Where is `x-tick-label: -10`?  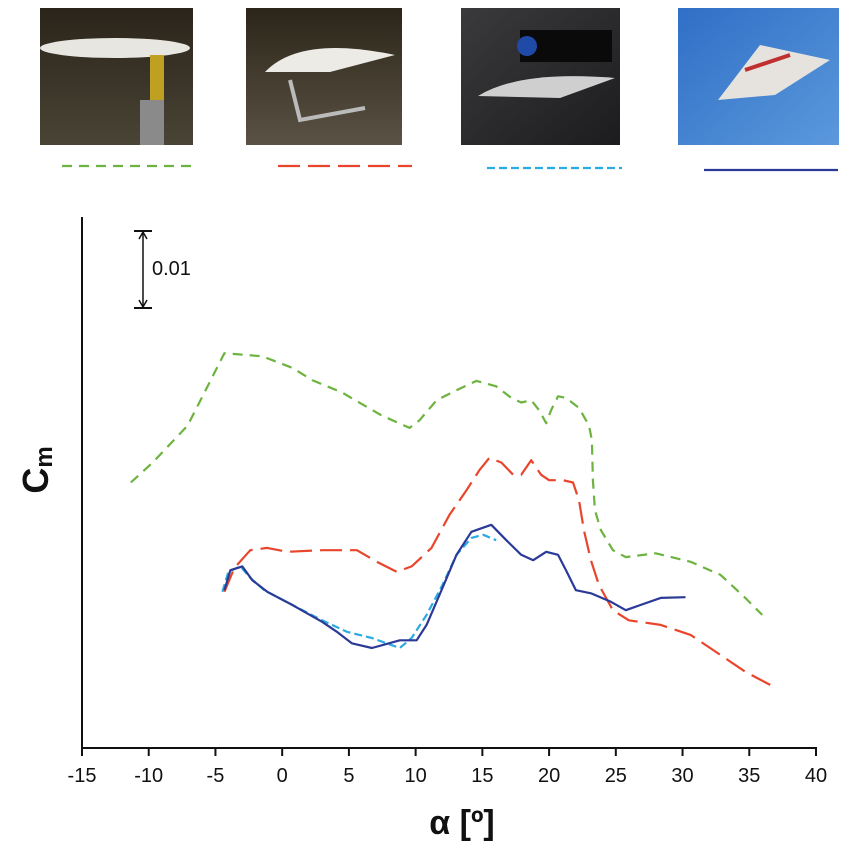
x-tick-label: -10 is located at coordinates (148, 776).